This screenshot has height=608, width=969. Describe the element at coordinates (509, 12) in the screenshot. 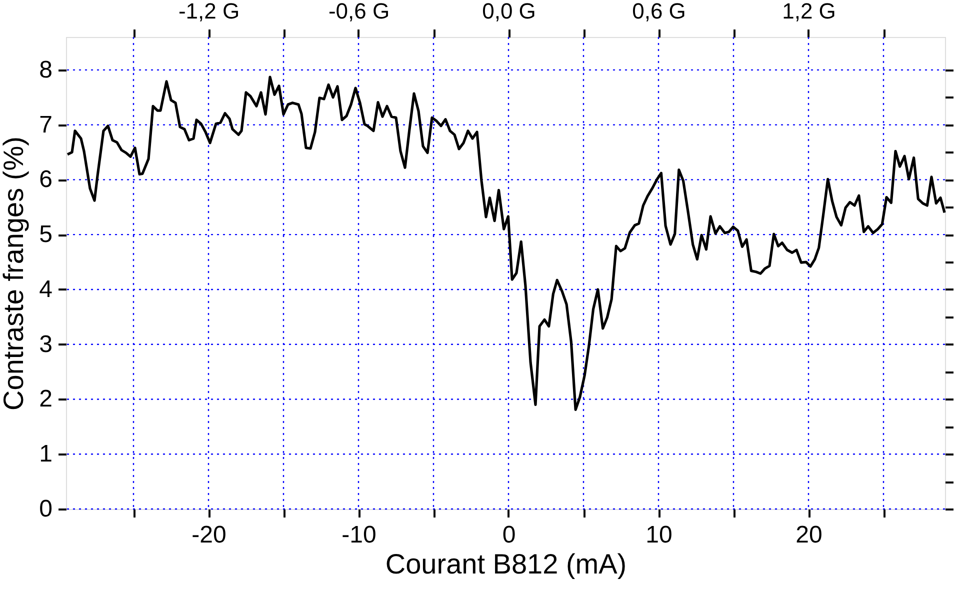

I see `x2-tick-label: 0,0 G` at that location.